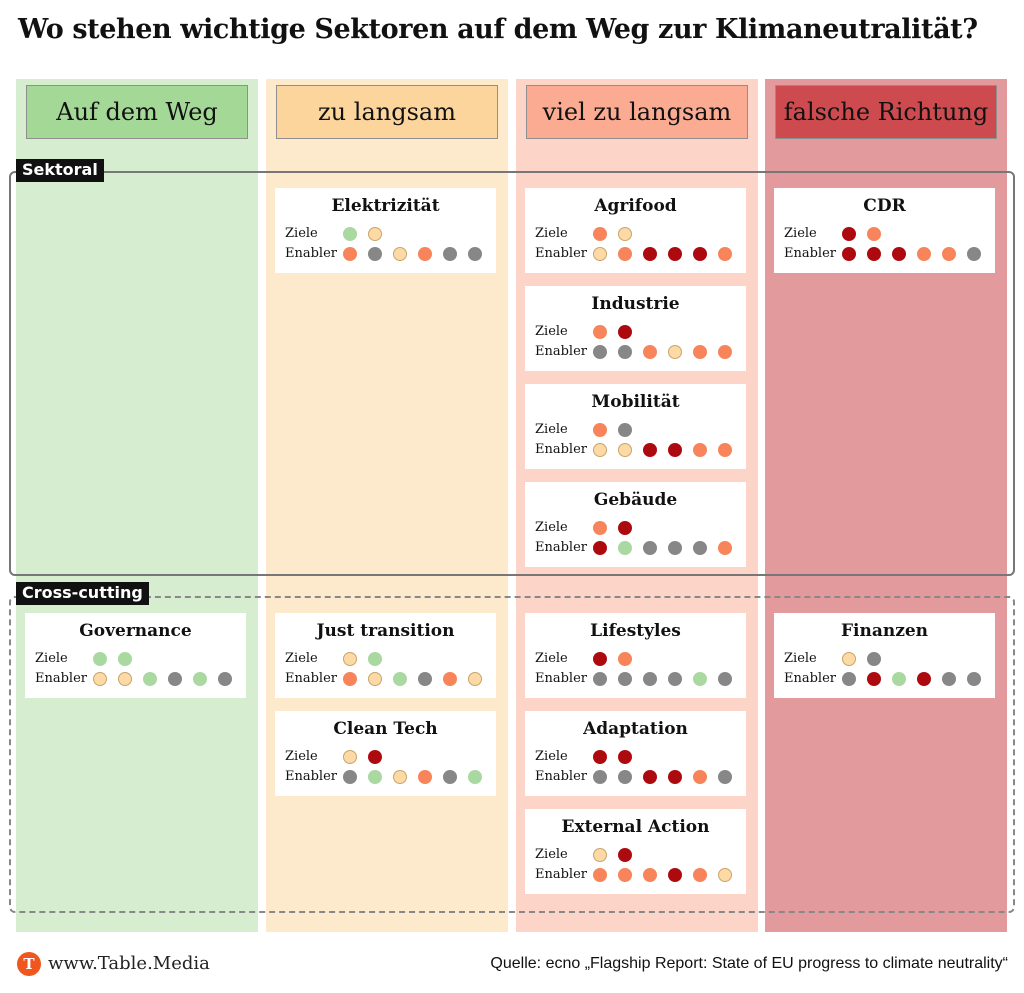 Image resolution: width=1024 pixels, height=993 pixels. What do you see at coordinates (886, 112) in the screenshot?
I see `column-header: falsche Richtung` at bounding box center [886, 112].